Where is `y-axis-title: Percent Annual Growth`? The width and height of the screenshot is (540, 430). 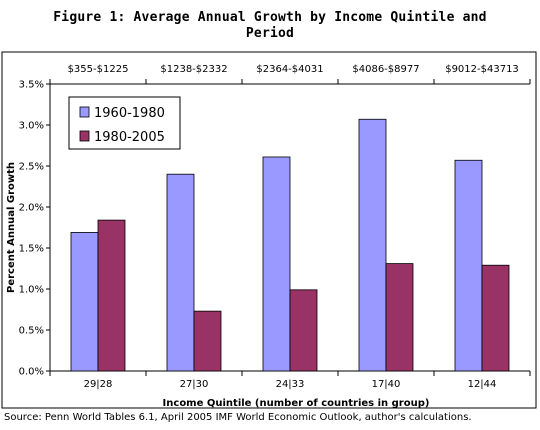
y-axis-title: Percent Annual Growth is located at coordinates (11, 227).